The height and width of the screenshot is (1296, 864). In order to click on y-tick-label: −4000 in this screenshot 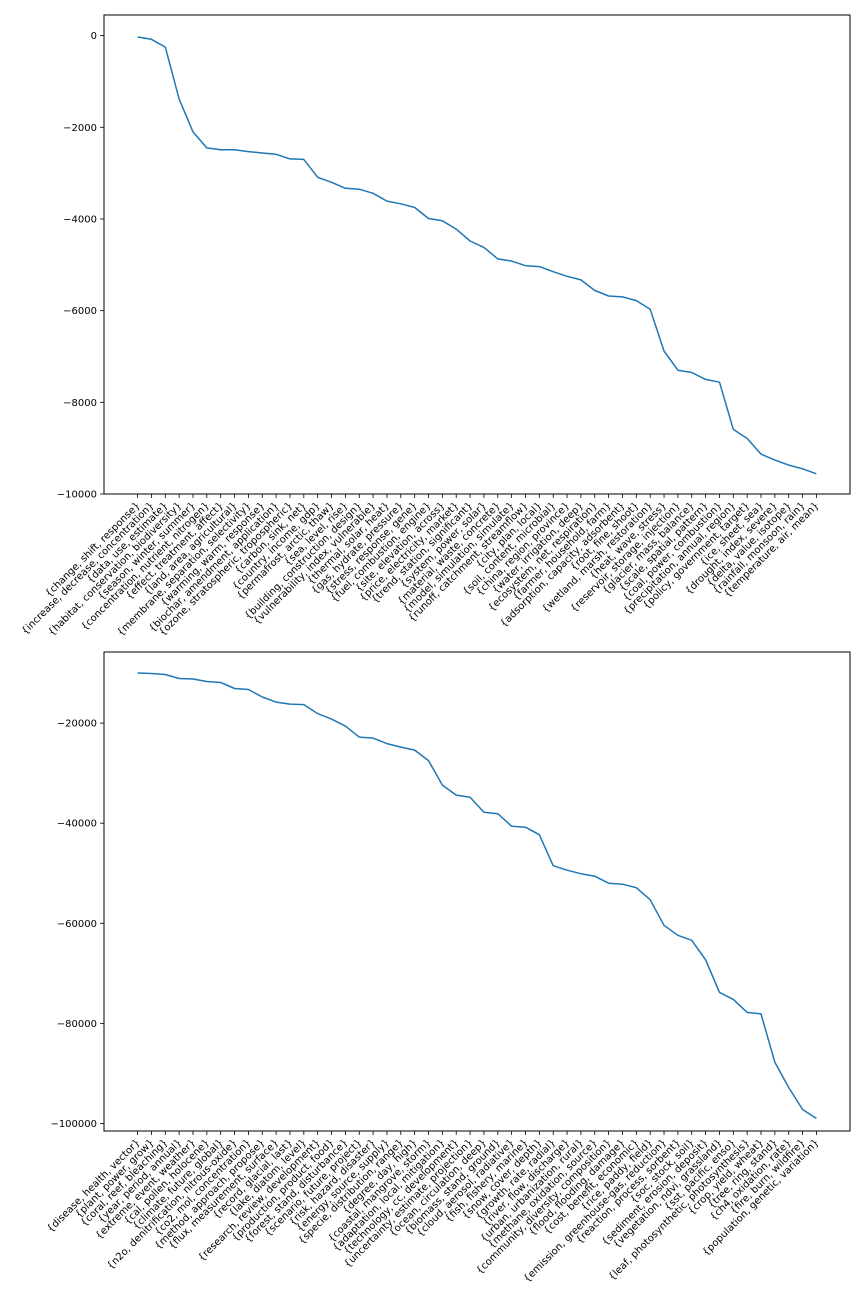, I will do `click(80, 219)`.